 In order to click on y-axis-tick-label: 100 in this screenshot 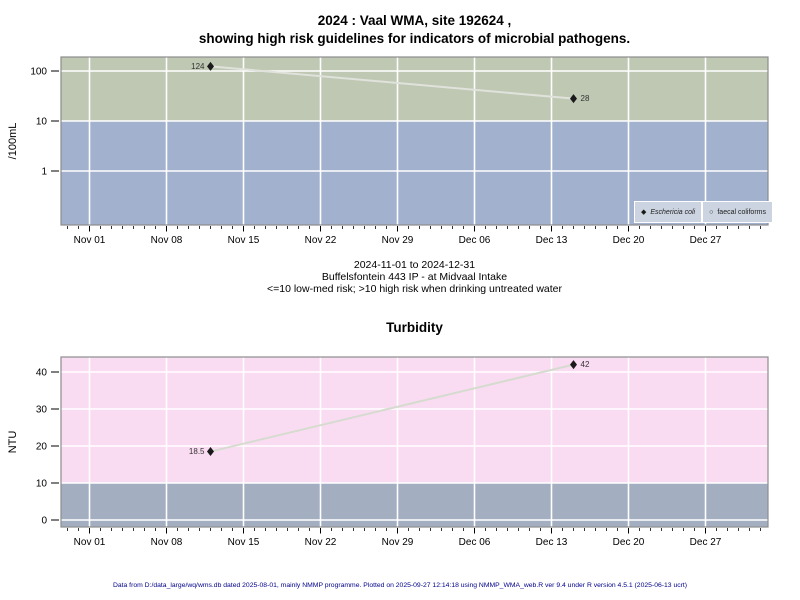, I will do `click(38, 72)`.